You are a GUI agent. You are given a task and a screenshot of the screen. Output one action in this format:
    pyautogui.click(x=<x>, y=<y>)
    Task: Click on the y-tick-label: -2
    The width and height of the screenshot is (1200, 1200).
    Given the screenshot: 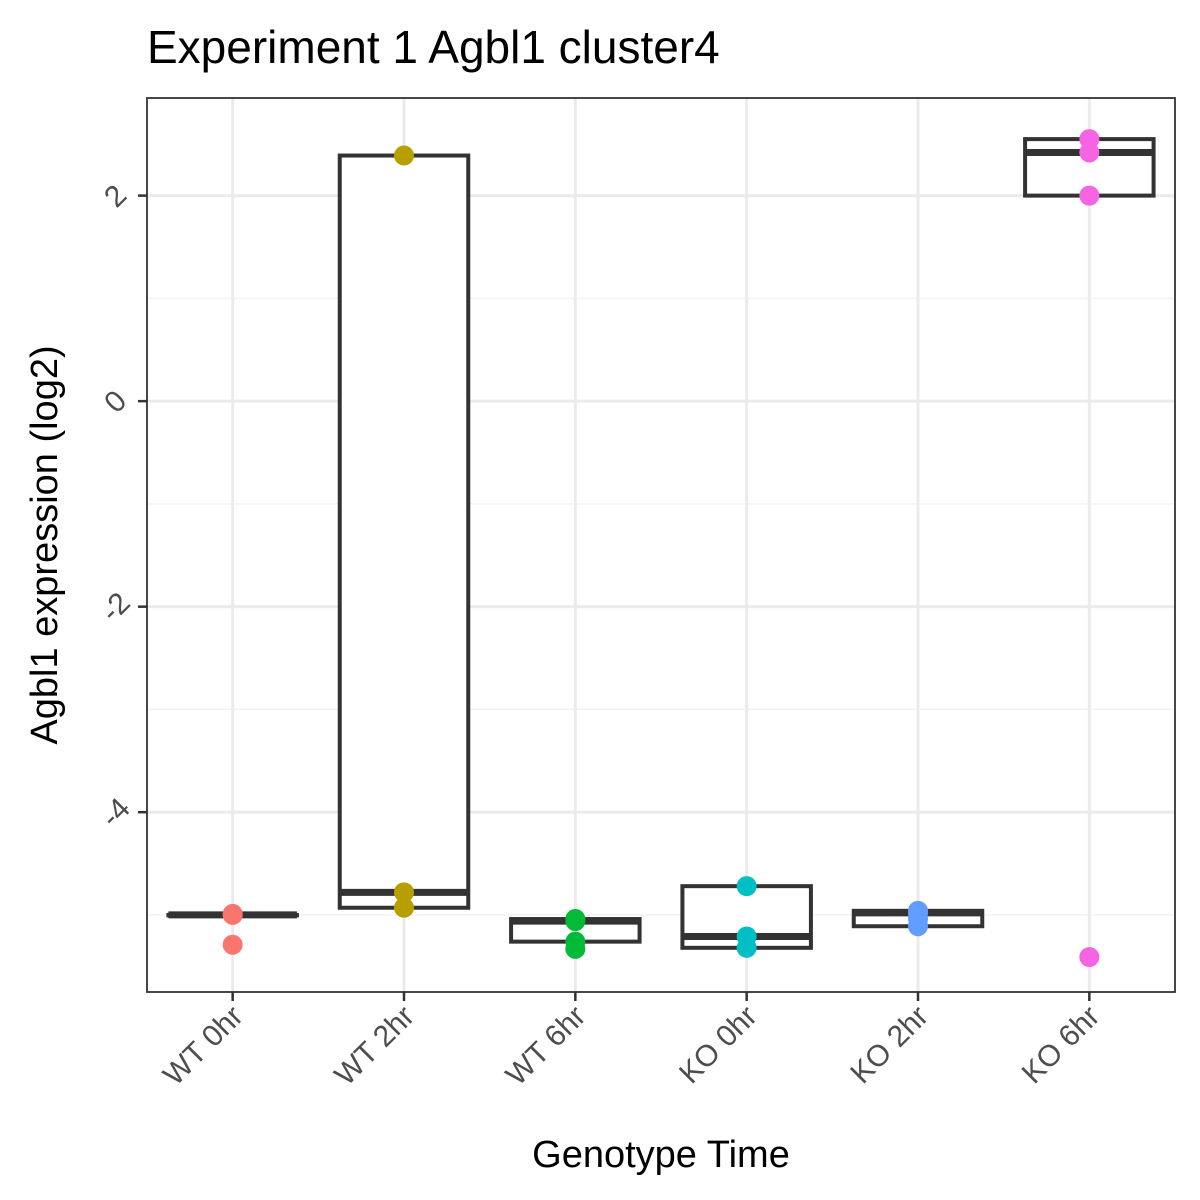 What is the action you would take?
    pyautogui.click(x=116, y=607)
    